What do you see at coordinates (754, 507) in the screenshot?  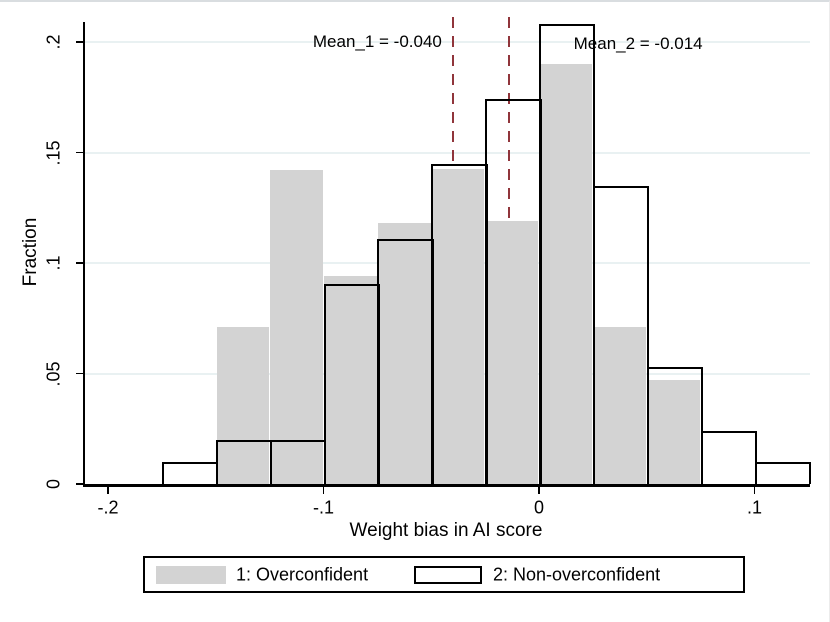 I see `x-tick-label: .1` at bounding box center [754, 507].